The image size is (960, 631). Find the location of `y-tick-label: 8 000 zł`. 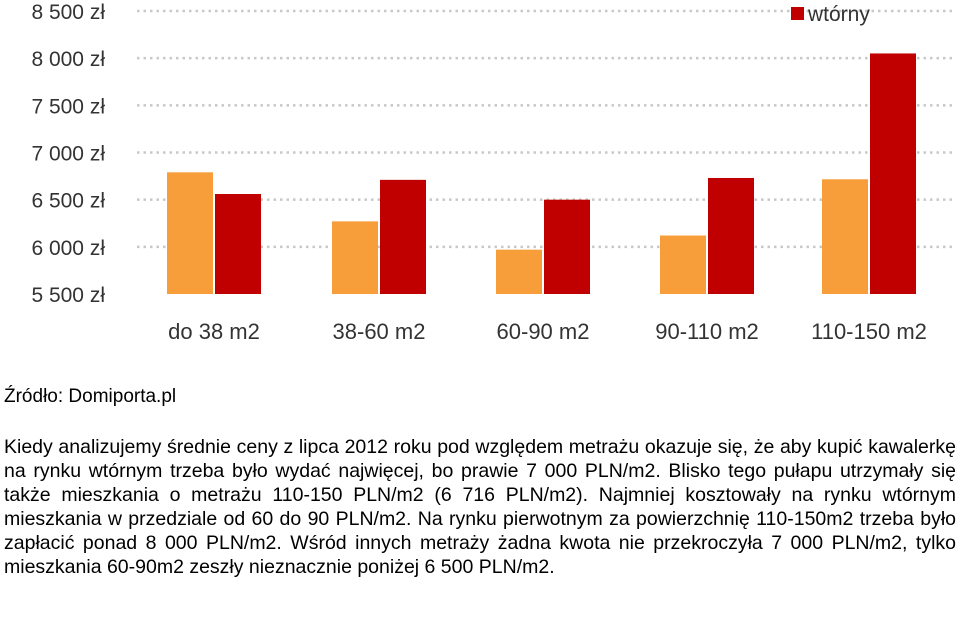

y-tick-label: 8 000 zł is located at coordinates (68, 59).